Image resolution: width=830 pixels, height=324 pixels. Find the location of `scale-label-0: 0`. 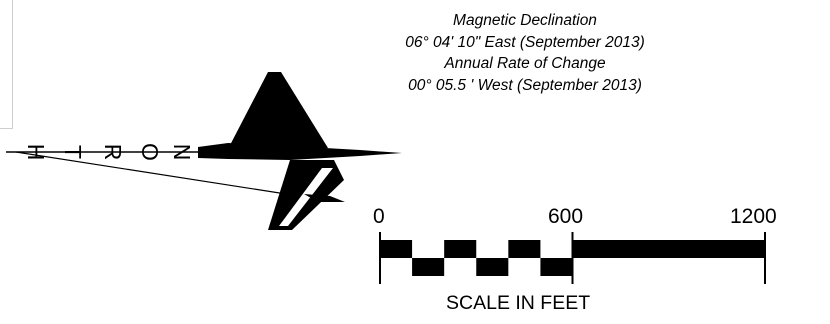

scale-label-0: 0 is located at coordinates (379, 216).